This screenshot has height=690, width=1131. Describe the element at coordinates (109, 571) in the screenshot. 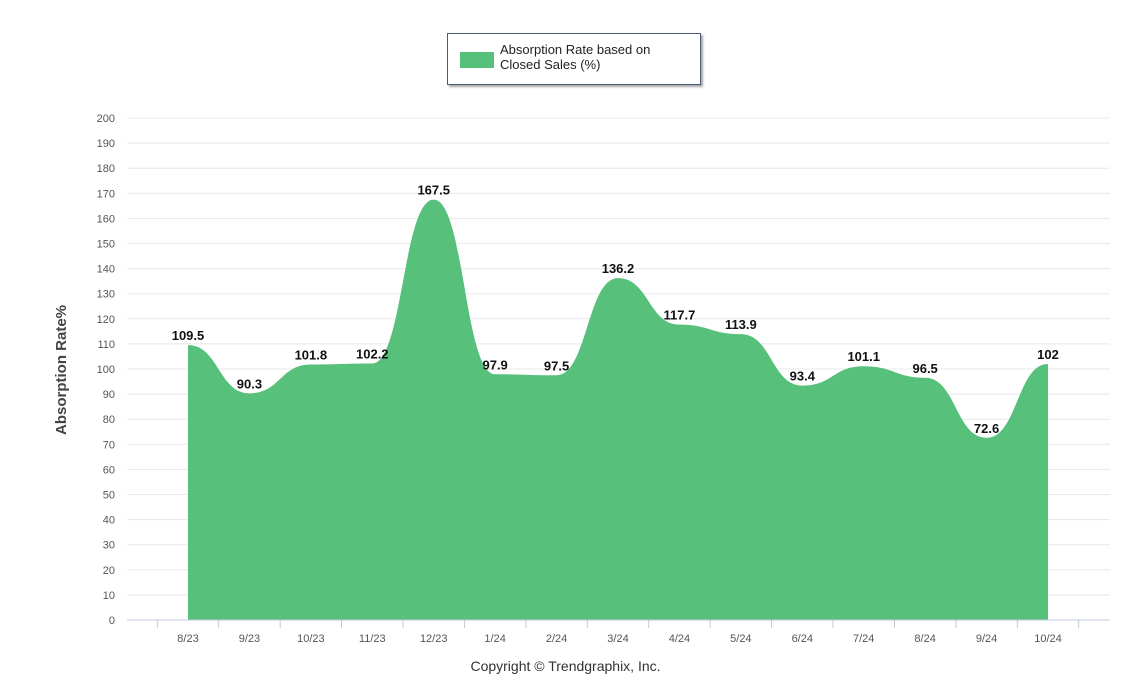

I see `y-tick-label: 20` at that location.